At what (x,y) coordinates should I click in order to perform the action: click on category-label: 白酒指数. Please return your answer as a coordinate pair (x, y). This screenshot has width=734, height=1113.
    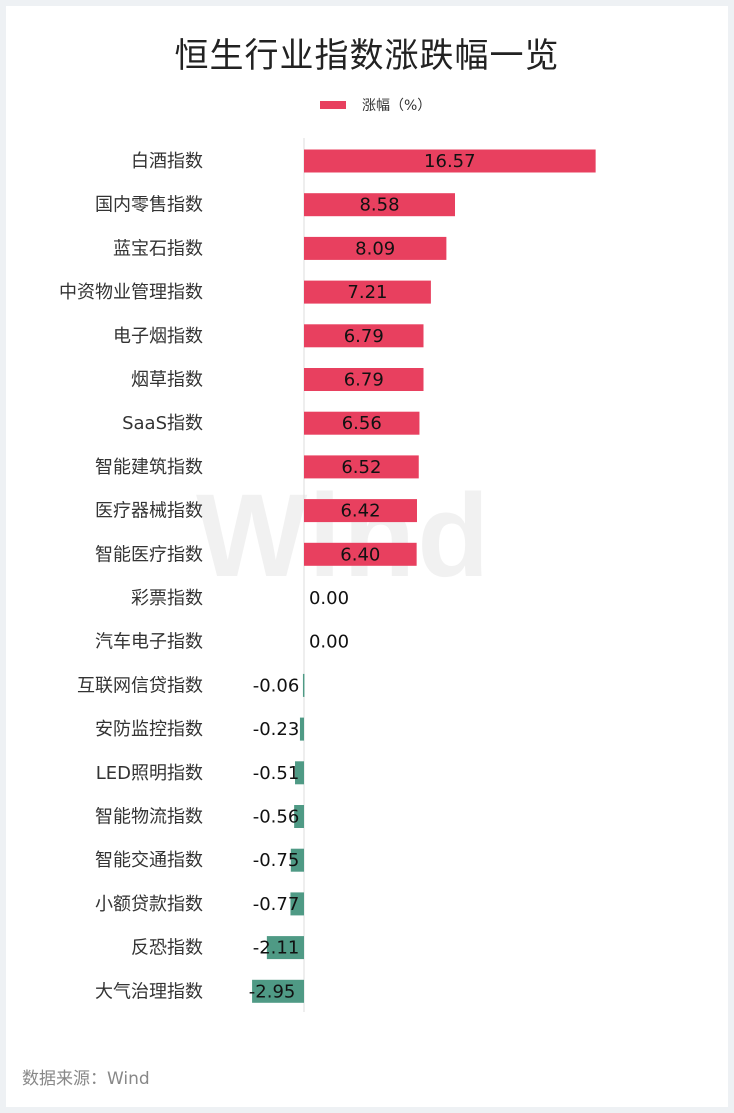
    Looking at the image, I should click on (167, 161).